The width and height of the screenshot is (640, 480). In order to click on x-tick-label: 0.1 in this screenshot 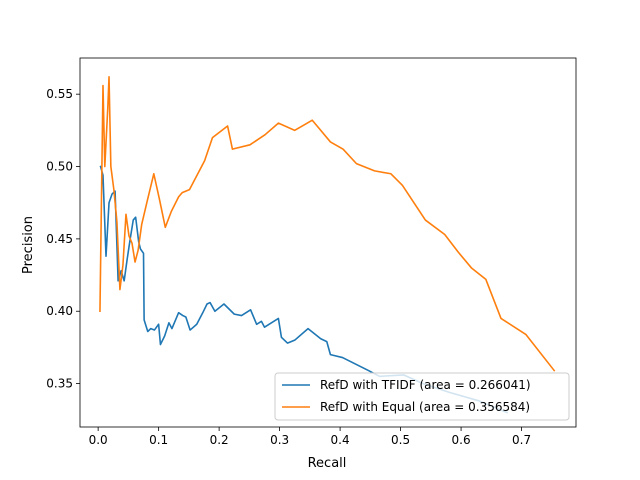, I will do `click(158, 440)`.